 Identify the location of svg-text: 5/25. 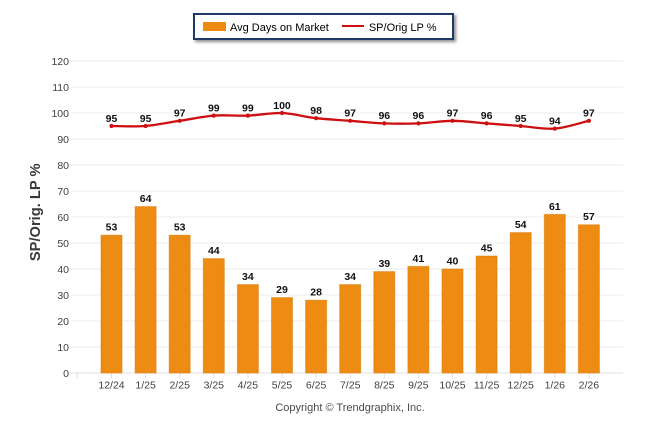
(282, 386).